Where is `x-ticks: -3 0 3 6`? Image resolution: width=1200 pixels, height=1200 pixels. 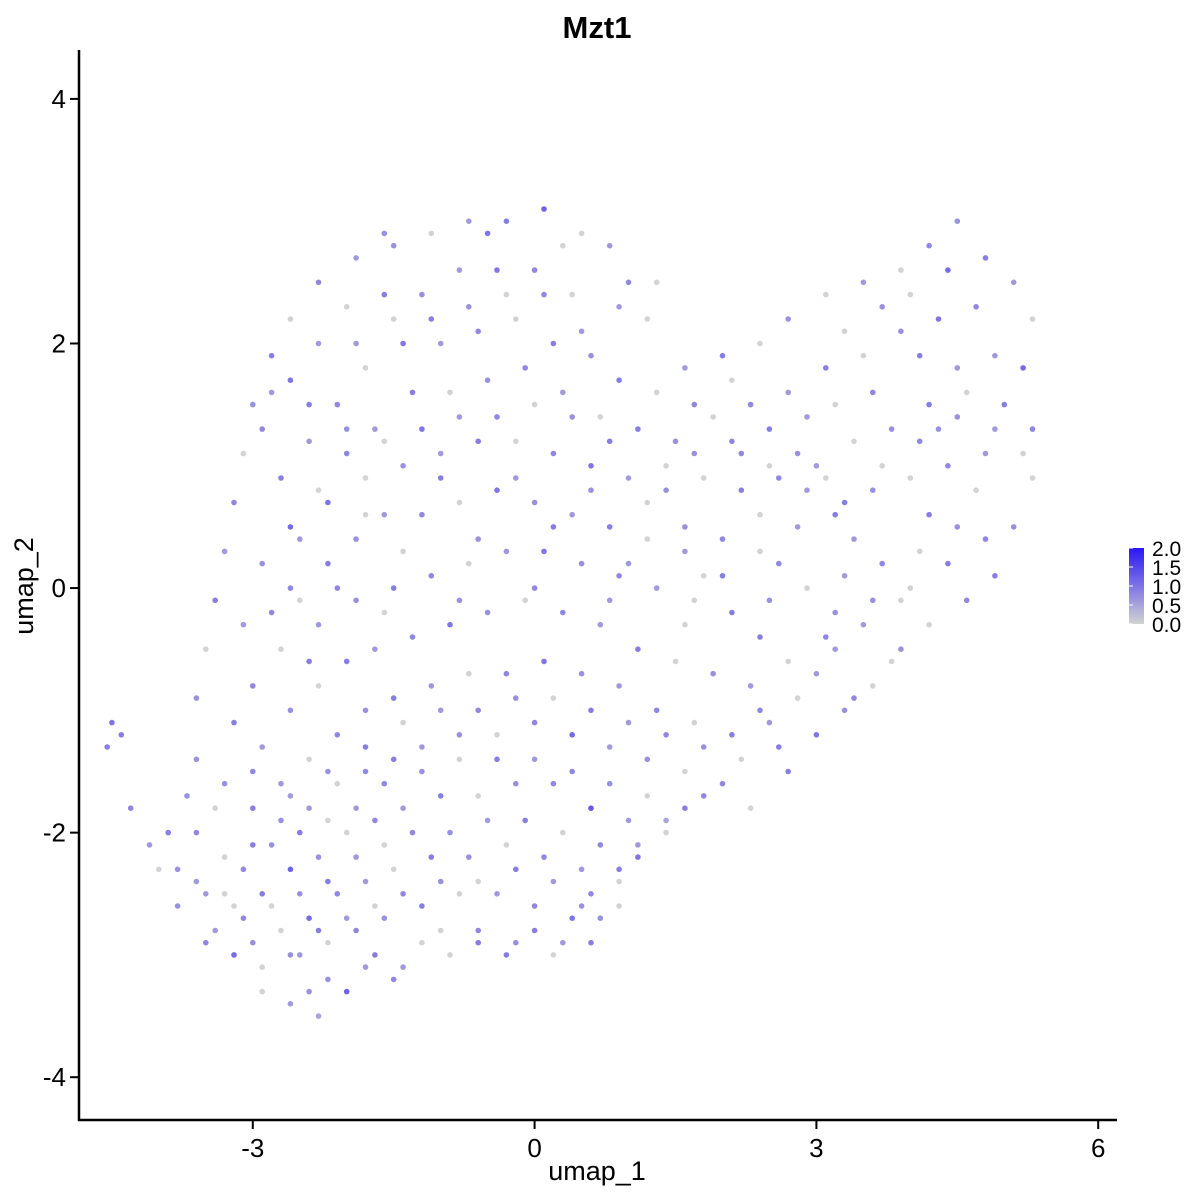 x-ticks: -3 0 3 6 is located at coordinates (673, 1141).